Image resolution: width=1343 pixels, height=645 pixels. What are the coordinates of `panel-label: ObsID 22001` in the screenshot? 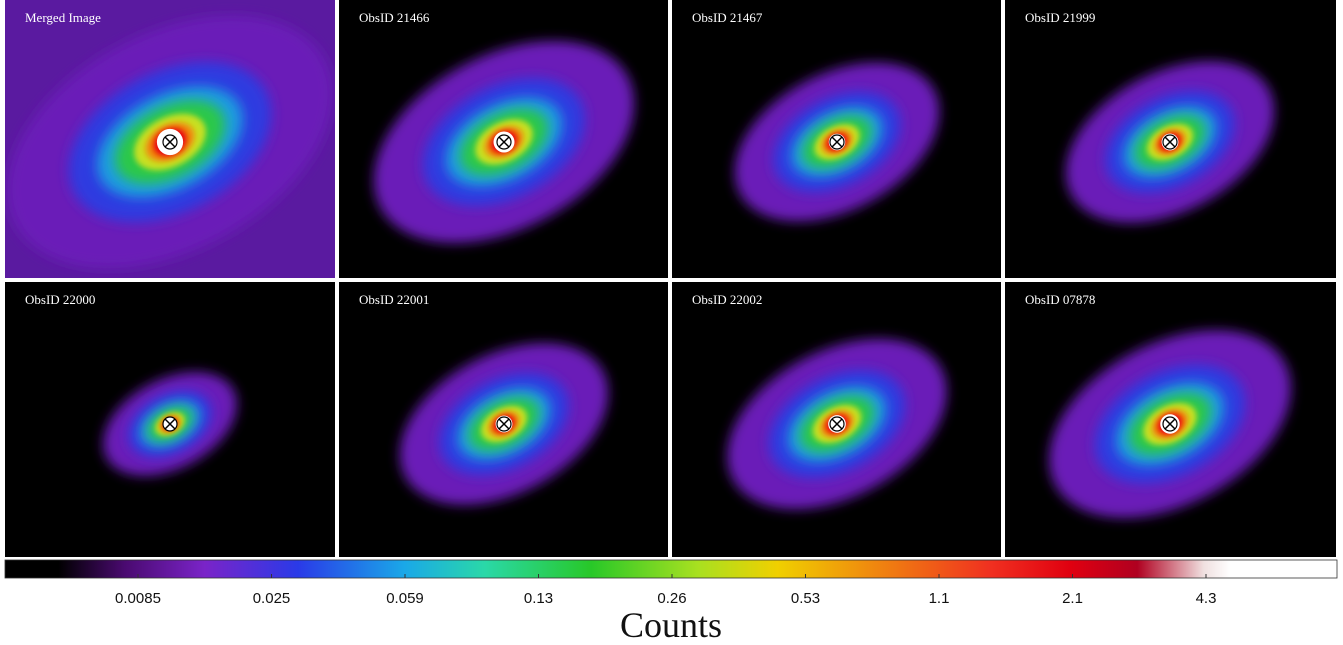 It's located at (394, 299).